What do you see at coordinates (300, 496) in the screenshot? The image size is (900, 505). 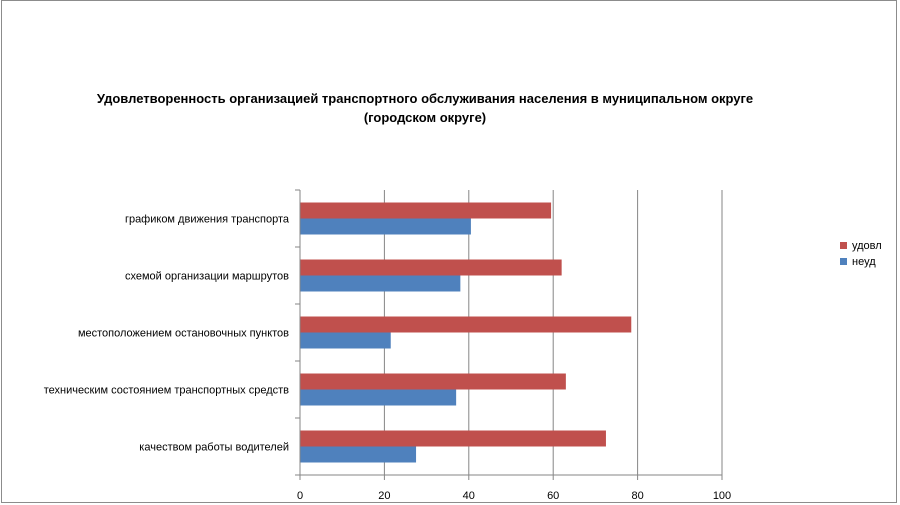 I see `x-tick-label: 0` at bounding box center [300, 496].